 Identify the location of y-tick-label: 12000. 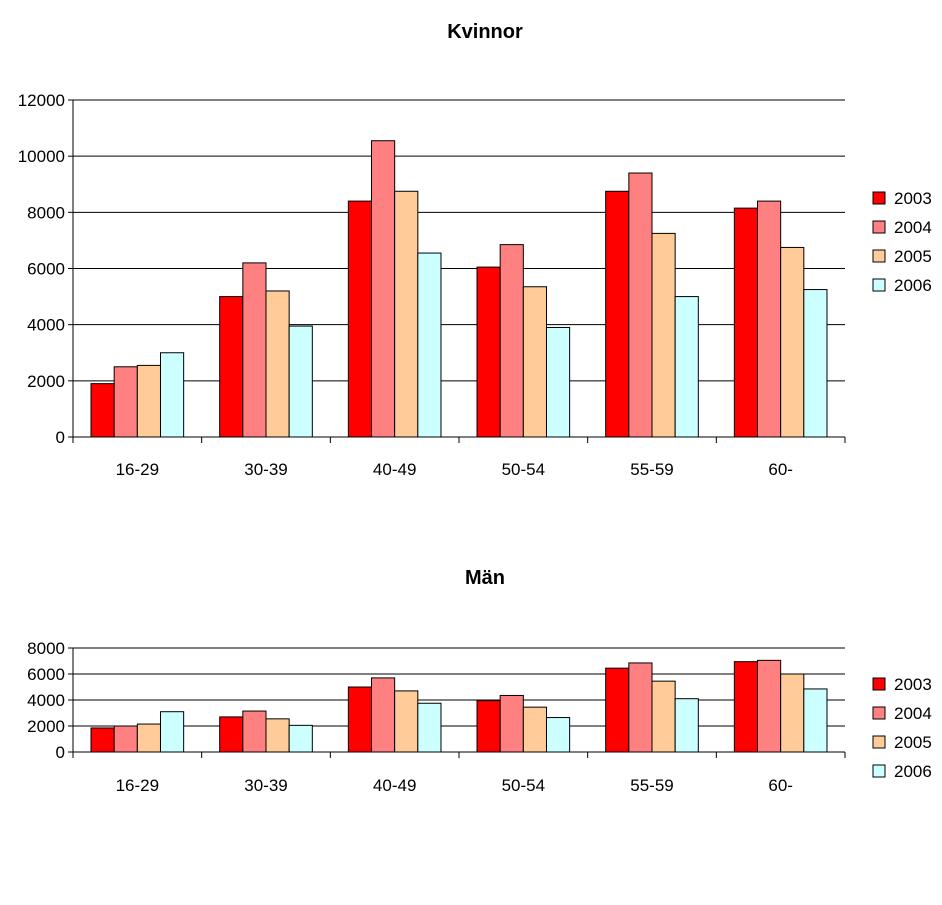
(41, 100).